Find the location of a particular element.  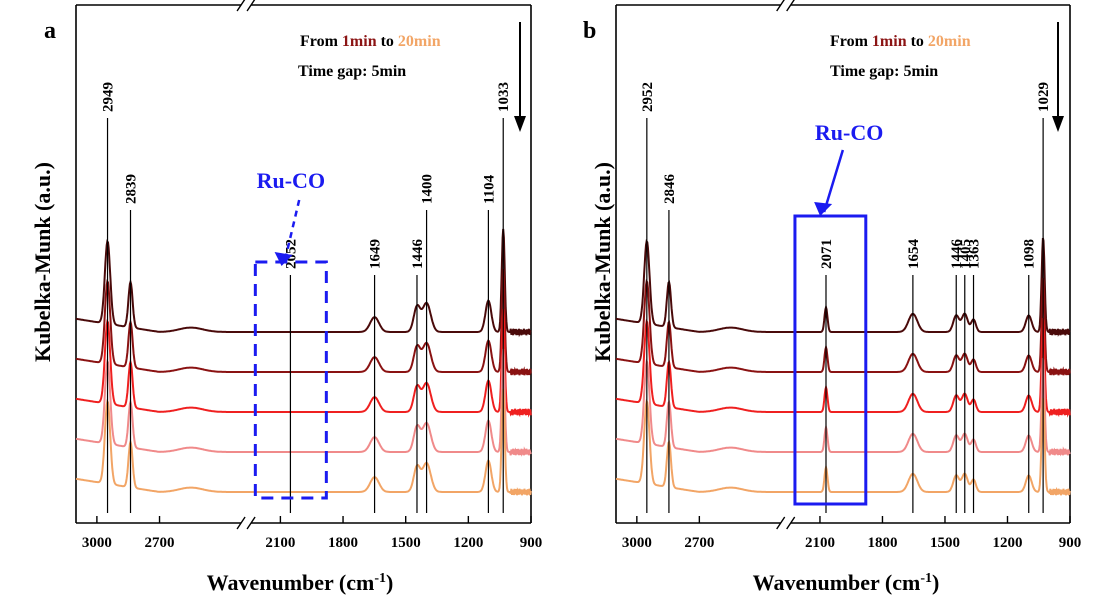

peak-label: 1654 is located at coordinates (914, 254).